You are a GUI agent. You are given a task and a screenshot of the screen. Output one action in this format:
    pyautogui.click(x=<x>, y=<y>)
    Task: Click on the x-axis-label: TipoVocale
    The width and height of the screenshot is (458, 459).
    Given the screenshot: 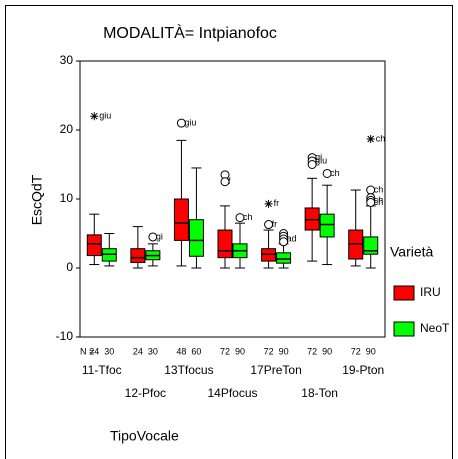 What is the action you would take?
    pyautogui.click(x=144, y=436)
    